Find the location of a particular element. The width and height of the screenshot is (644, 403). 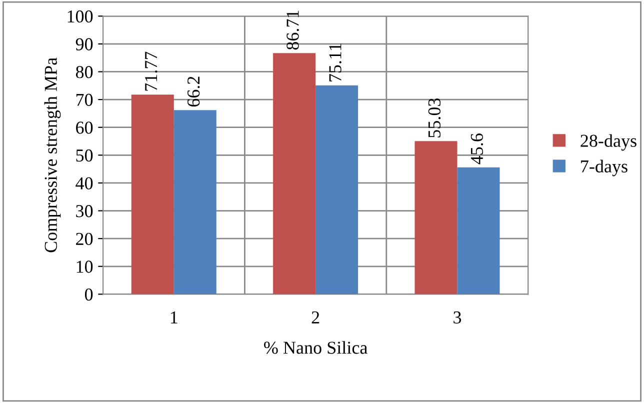

legend-label: 7-days is located at coordinates (604, 168).